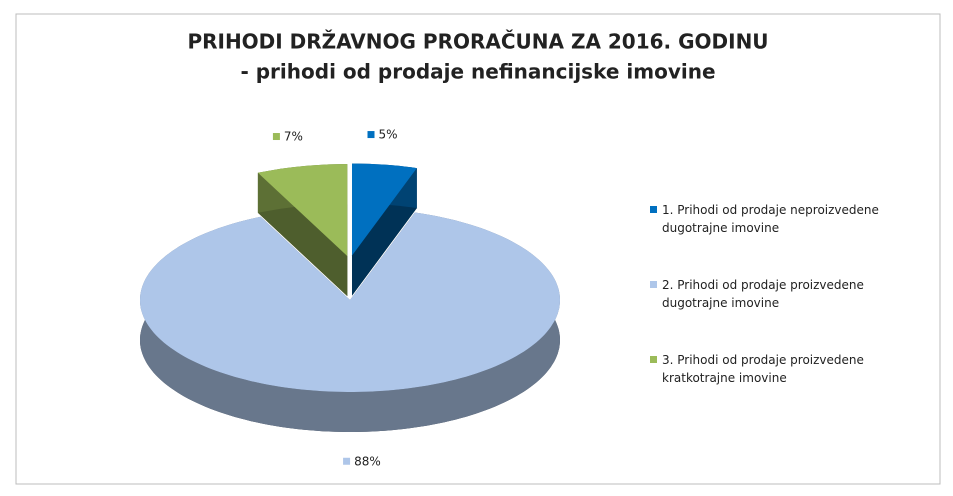 The width and height of the screenshot is (953, 496). What do you see at coordinates (293, 137) in the screenshot?
I see `data-label: 7%` at bounding box center [293, 137].